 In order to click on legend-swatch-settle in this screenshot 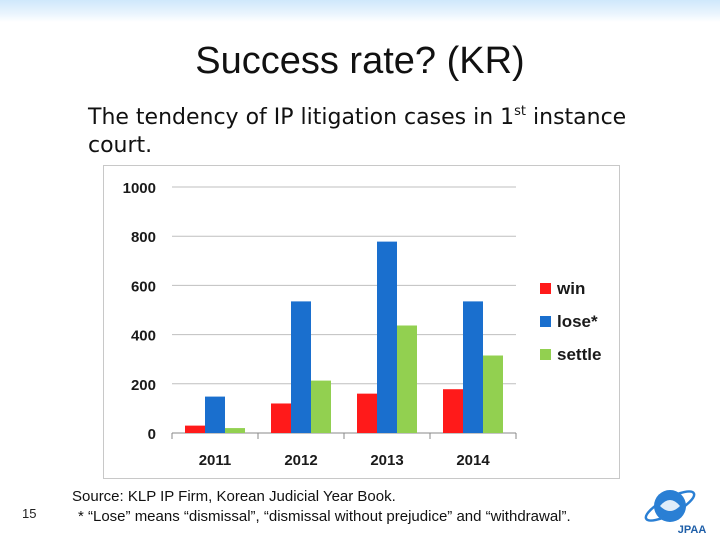, I will do `click(545, 354)`.